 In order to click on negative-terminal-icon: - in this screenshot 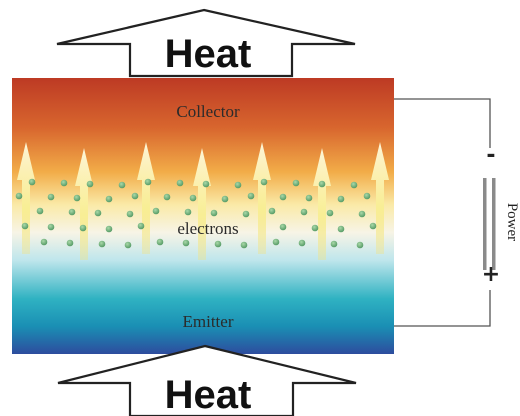, I will do `click(490, 155)`.